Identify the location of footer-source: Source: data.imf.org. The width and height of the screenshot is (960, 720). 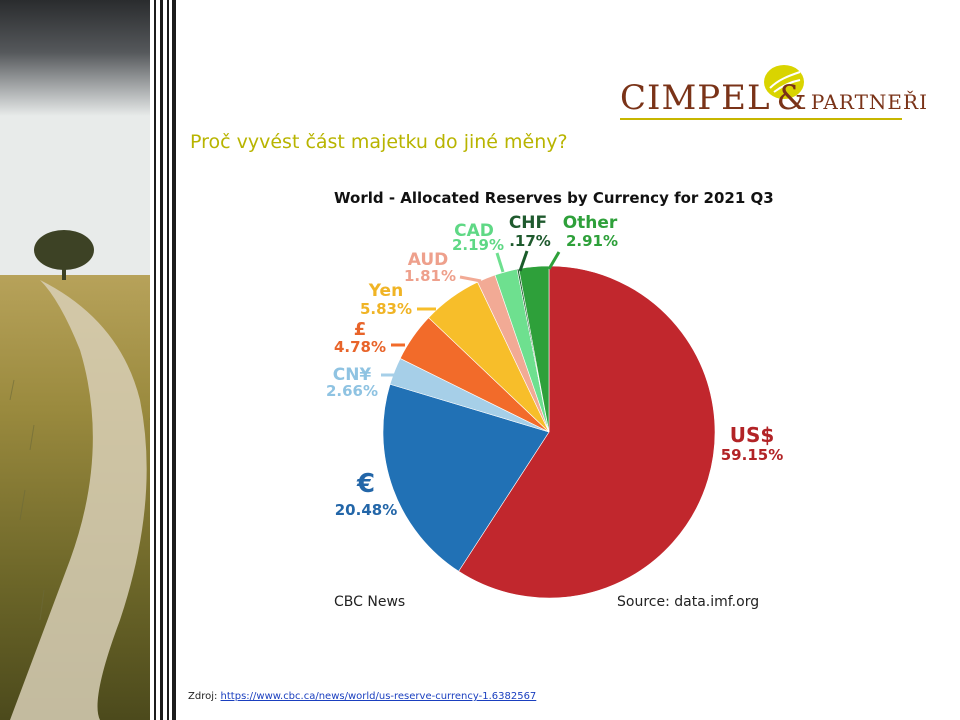
(688, 602).